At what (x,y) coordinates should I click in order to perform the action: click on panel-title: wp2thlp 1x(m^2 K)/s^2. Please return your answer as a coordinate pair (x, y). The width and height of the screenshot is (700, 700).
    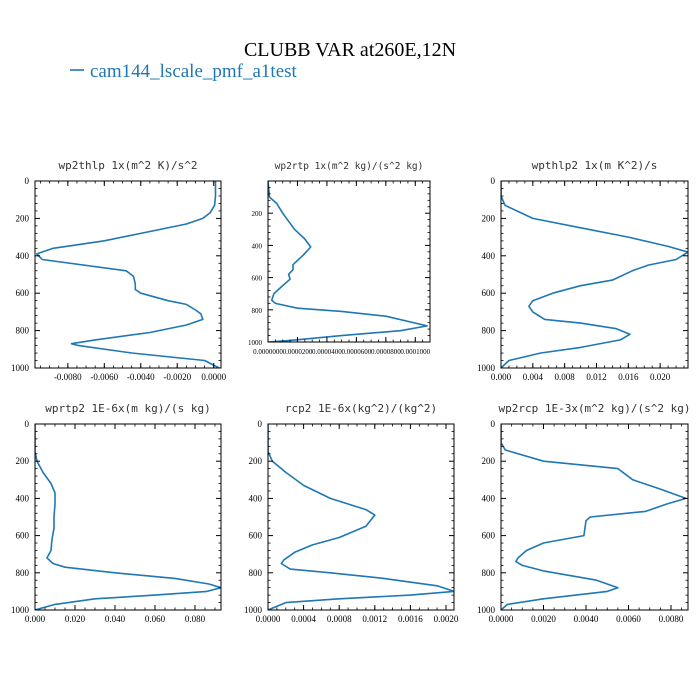
    Looking at the image, I should click on (127, 165).